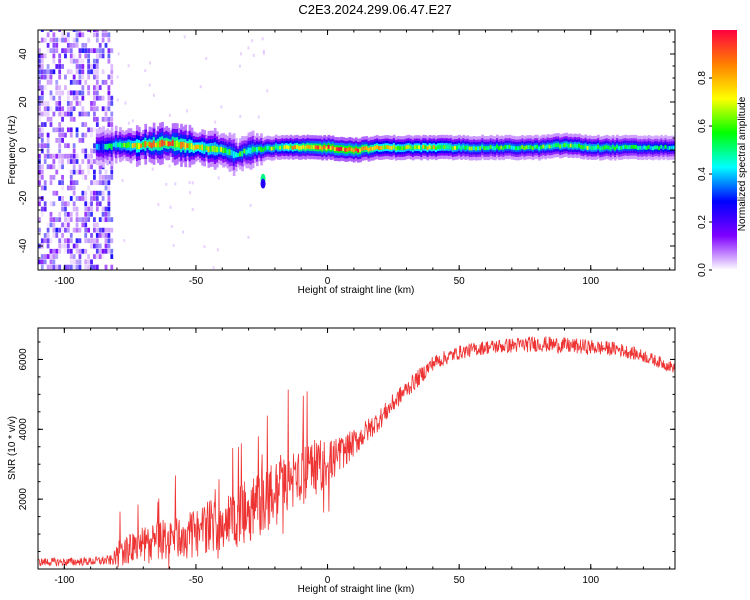 The image size is (750, 600). What do you see at coordinates (196, 281) in the screenshot?
I see `x-tick-label: -50` at bounding box center [196, 281].